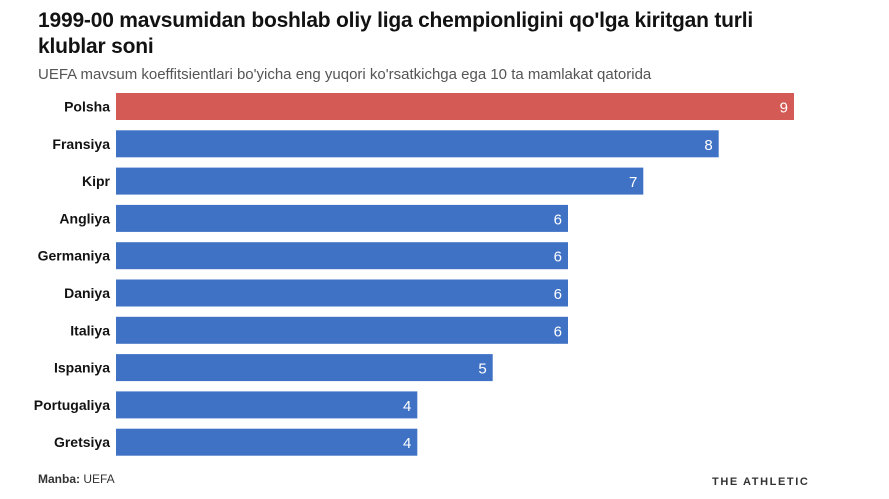 This screenshot has width=889, height=499. Describe the element at coordinates (81, 144) in the screenshot. I see `category-label: Fransiya` at that location.